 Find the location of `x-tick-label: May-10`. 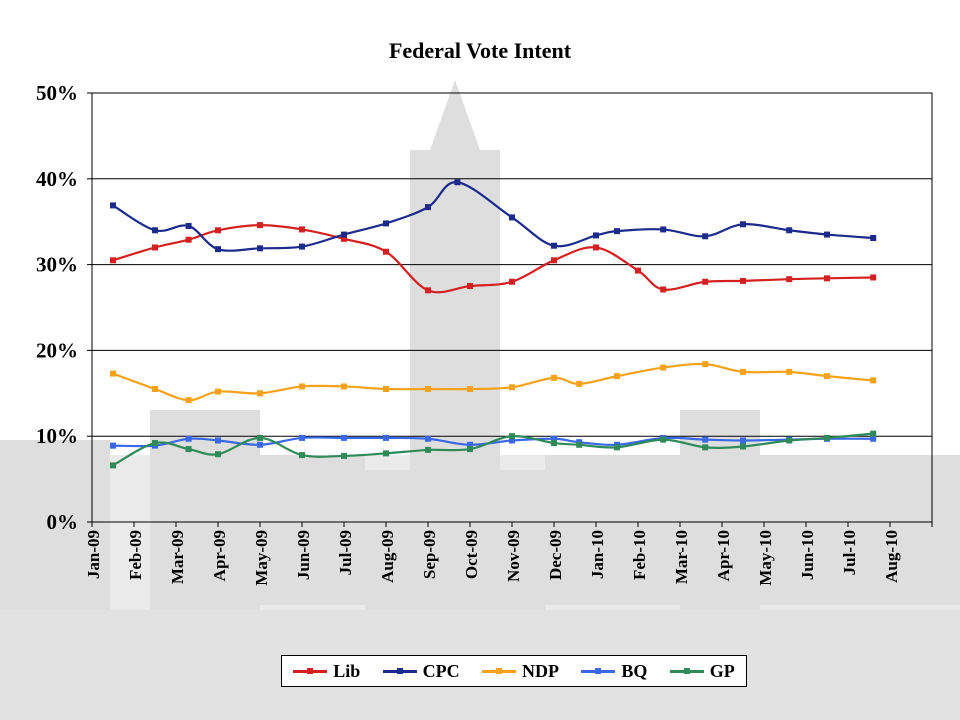

x-tick-label: May-10 is located at coordinates (765, 558).